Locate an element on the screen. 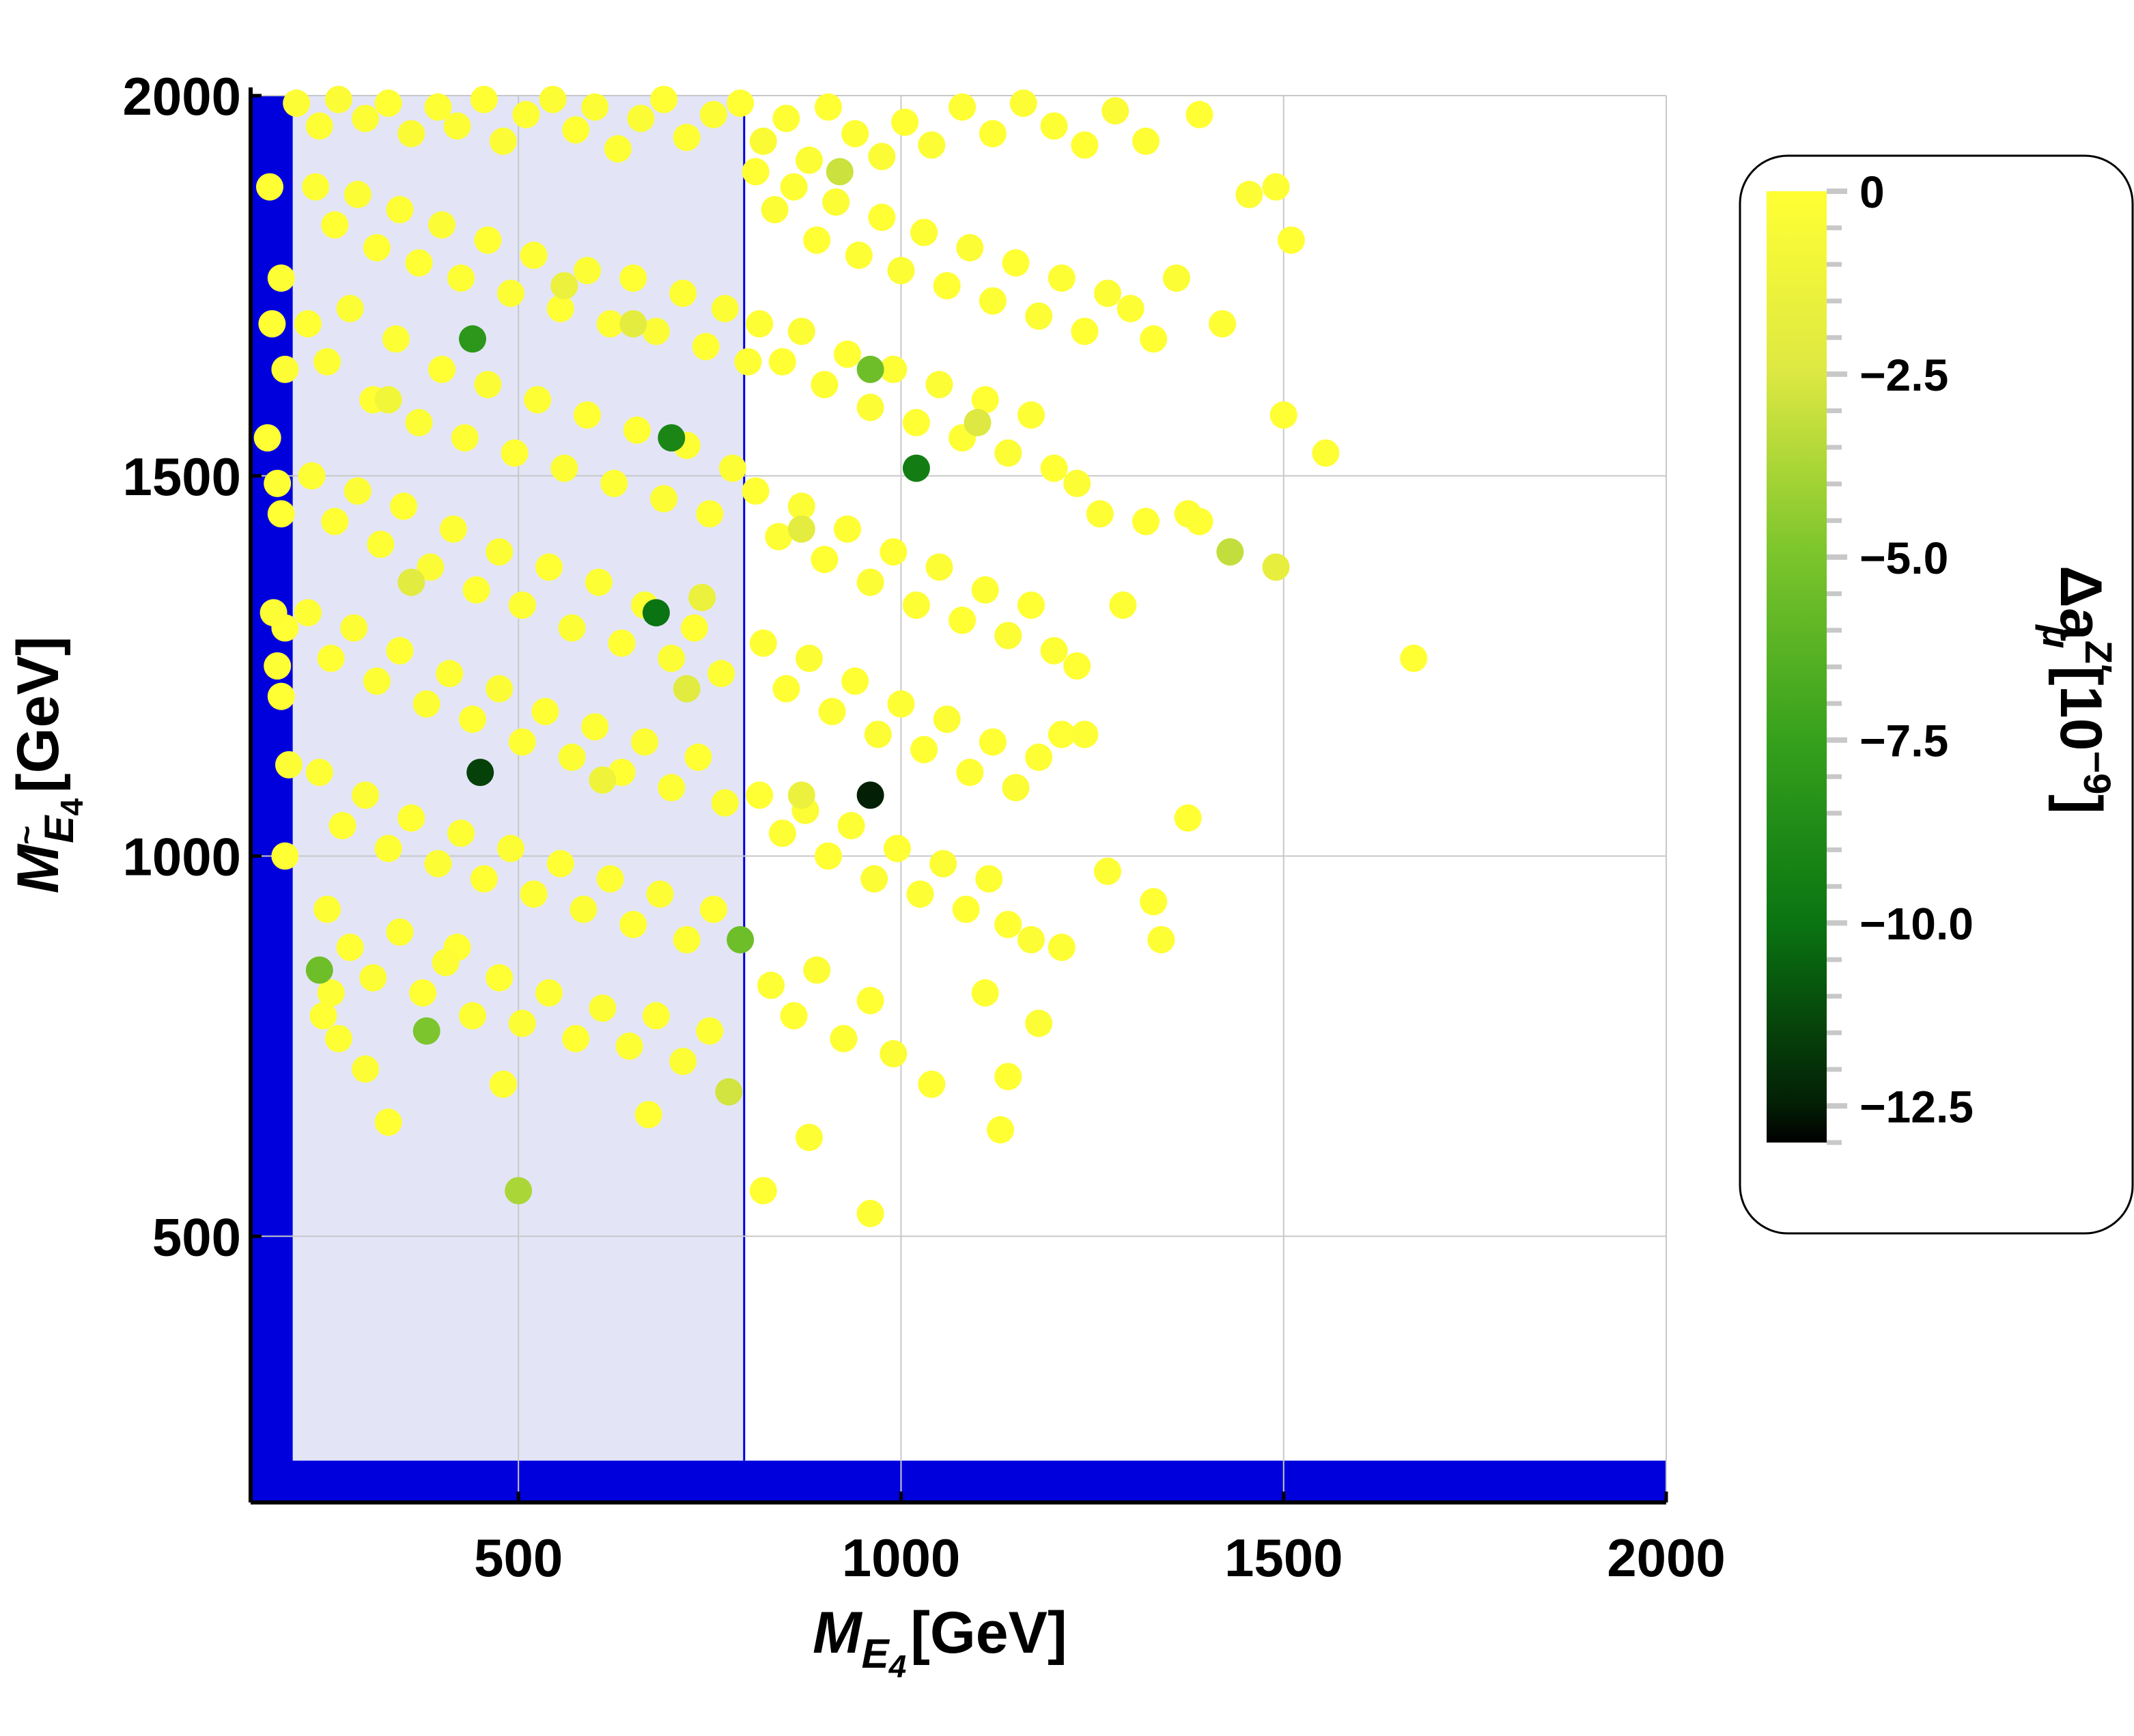 The width and height of the screenshot is (2134, 1736). svg-text:M~E4[GeV]: M~E4 [GeV] is located at coordinates (47, 765).